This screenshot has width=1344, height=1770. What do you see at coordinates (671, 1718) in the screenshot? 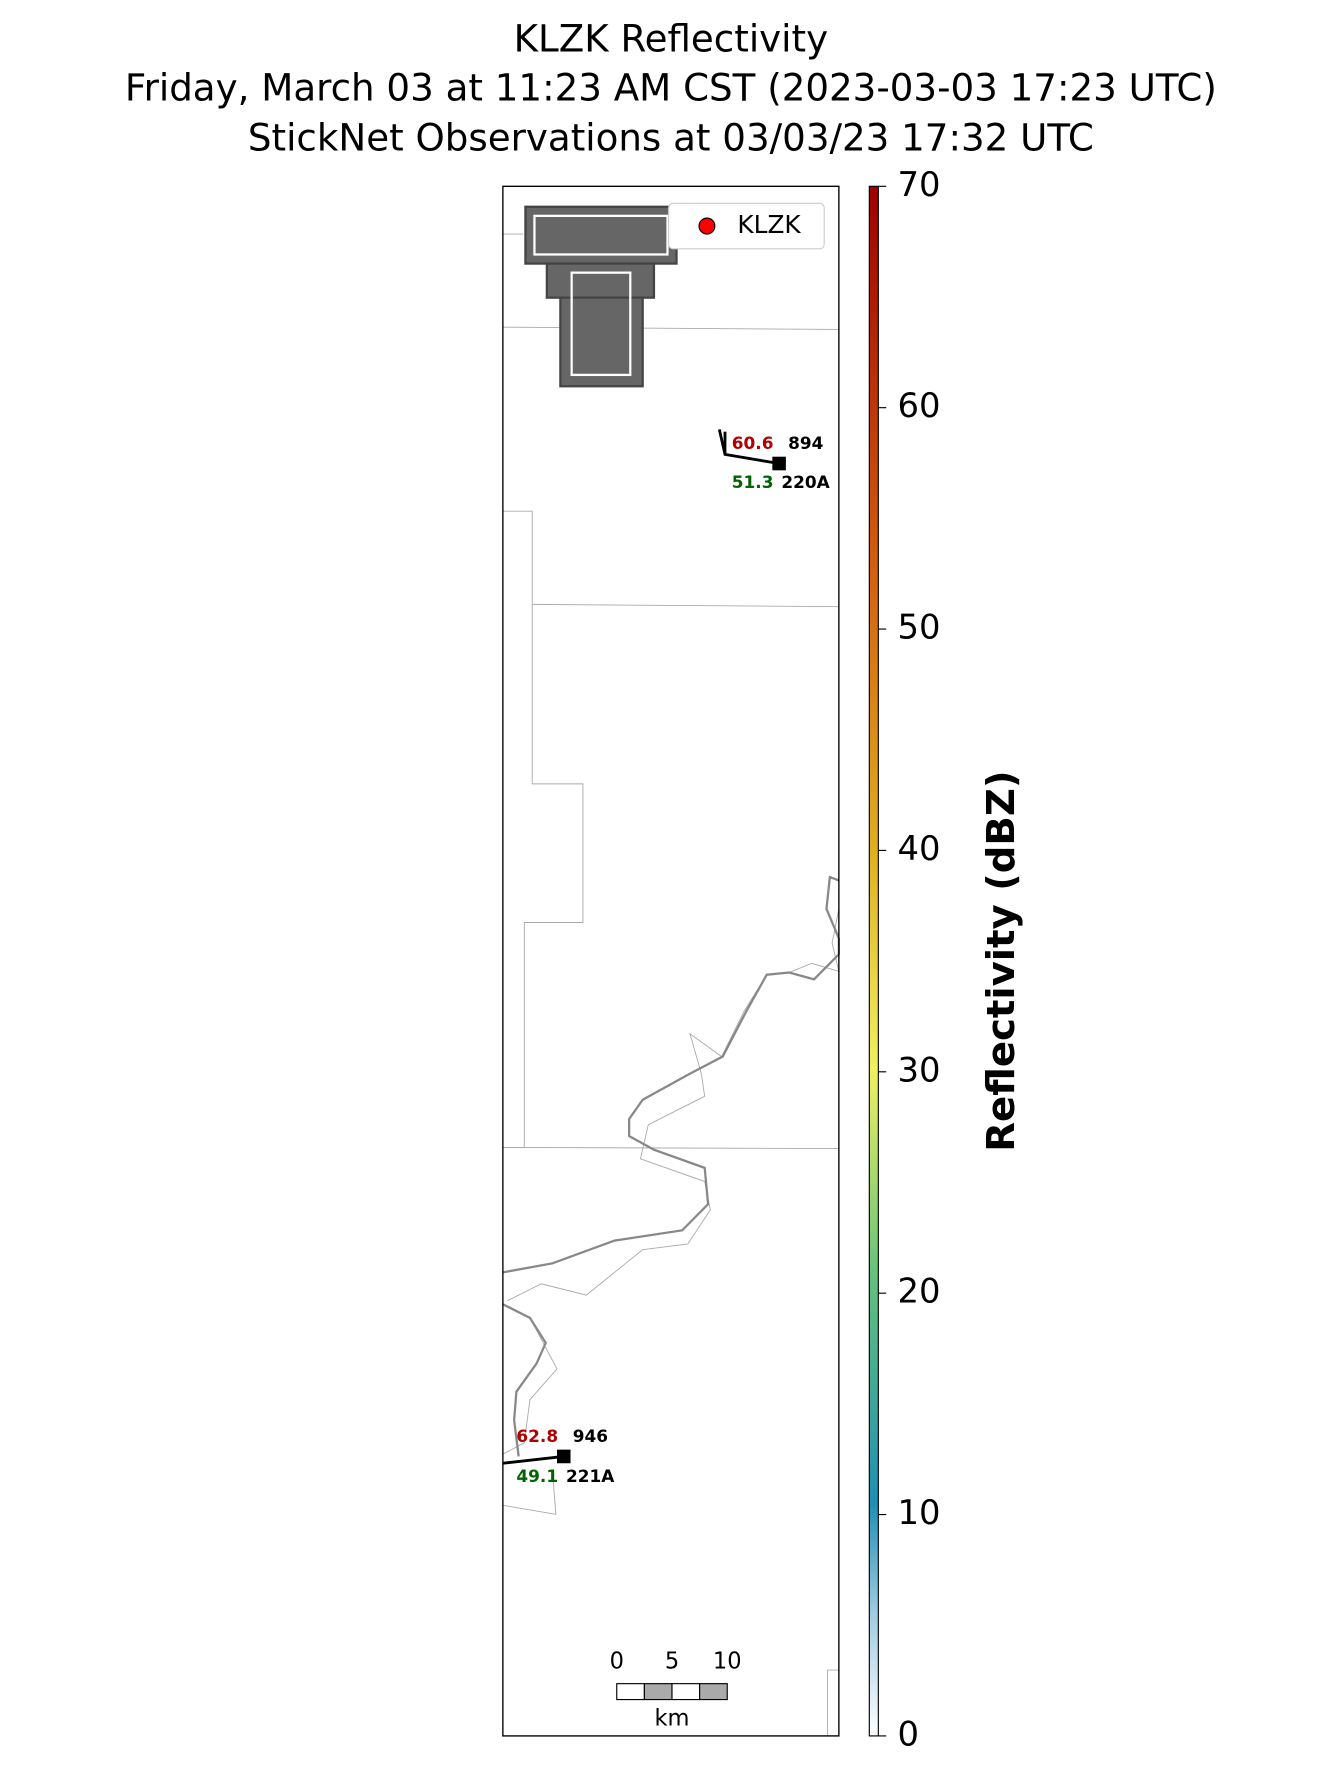
I see `scale-unit: km` at bounding box center [671, 1718].